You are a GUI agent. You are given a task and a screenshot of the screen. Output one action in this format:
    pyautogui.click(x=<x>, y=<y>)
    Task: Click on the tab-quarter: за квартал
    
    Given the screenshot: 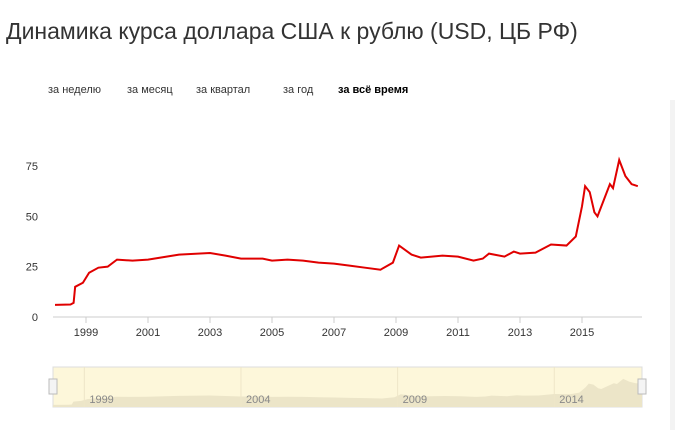 What is the action you would take?
    pyautogui.click(x=223, y=90)
    